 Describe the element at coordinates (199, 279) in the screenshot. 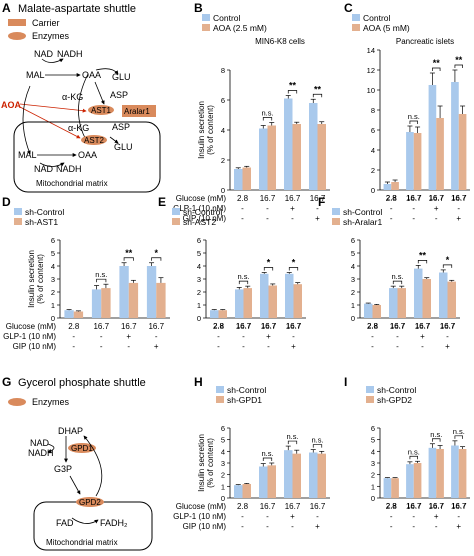

I see `y-tick-label: 3` at that location.